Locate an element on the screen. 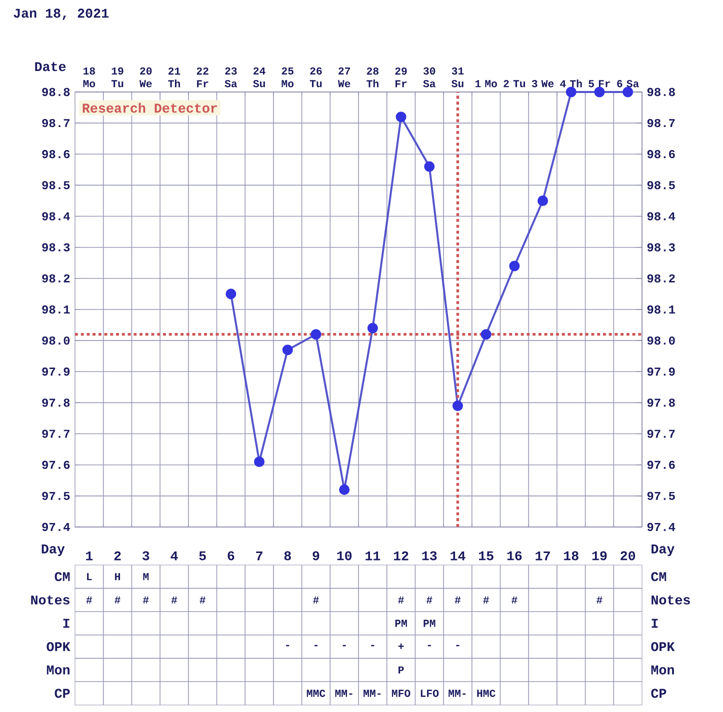  text: LFO is located at coordinates (429, 693).